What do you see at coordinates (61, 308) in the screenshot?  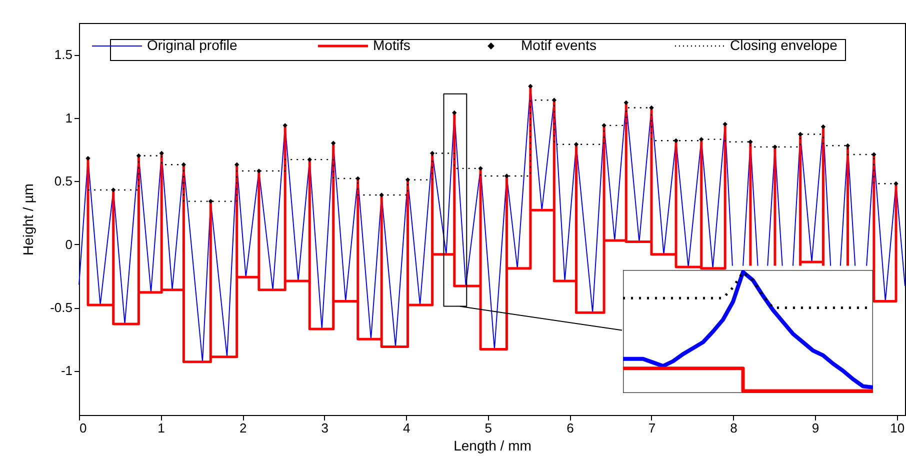 I see `y-tick-label: -0.5` at bounding box center [61, 308].